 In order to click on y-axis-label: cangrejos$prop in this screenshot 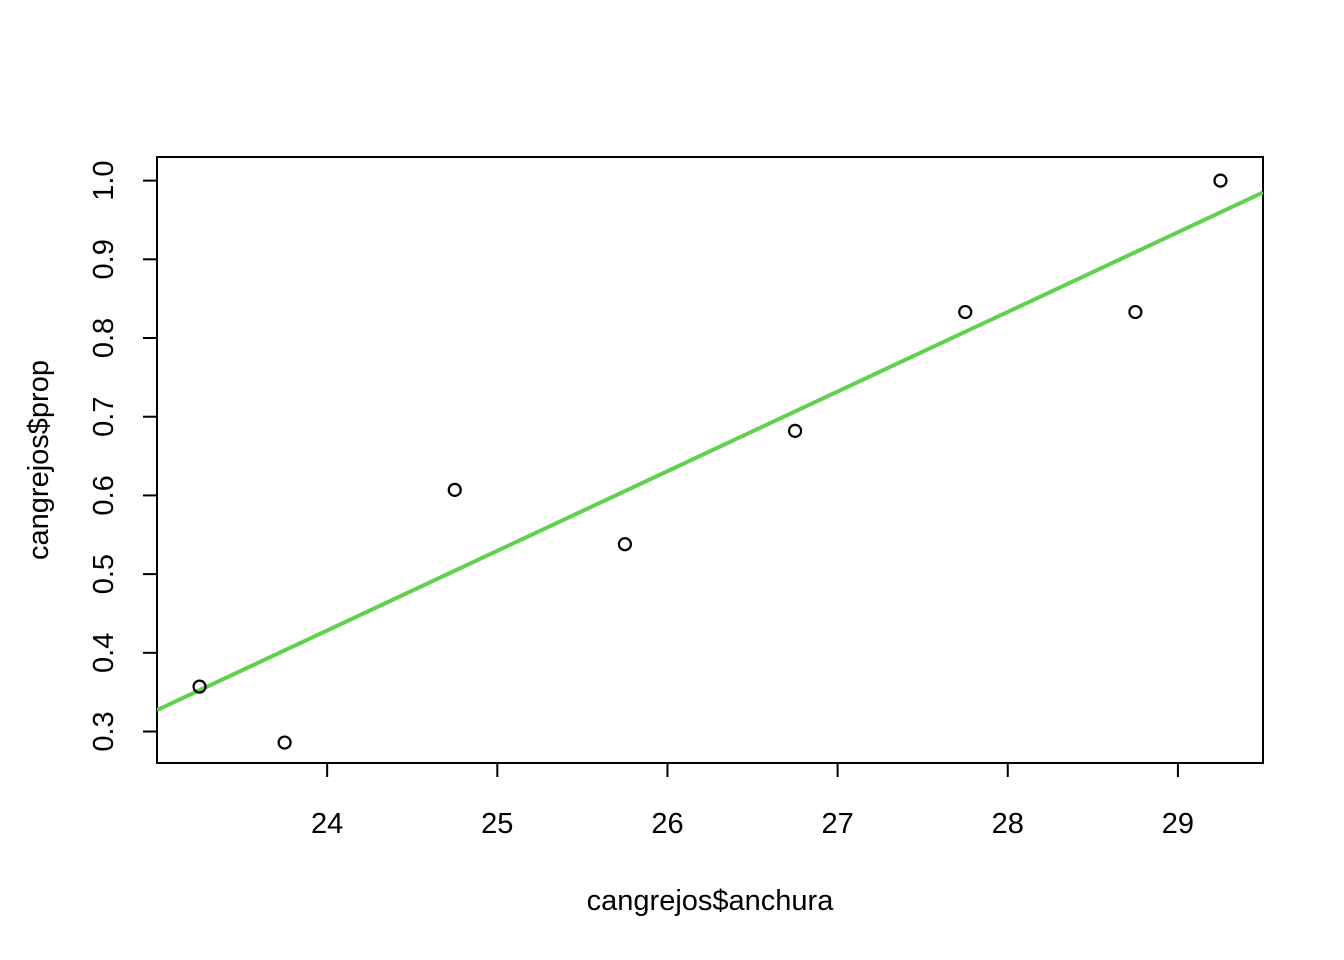, I will do `click(39, 460)`.